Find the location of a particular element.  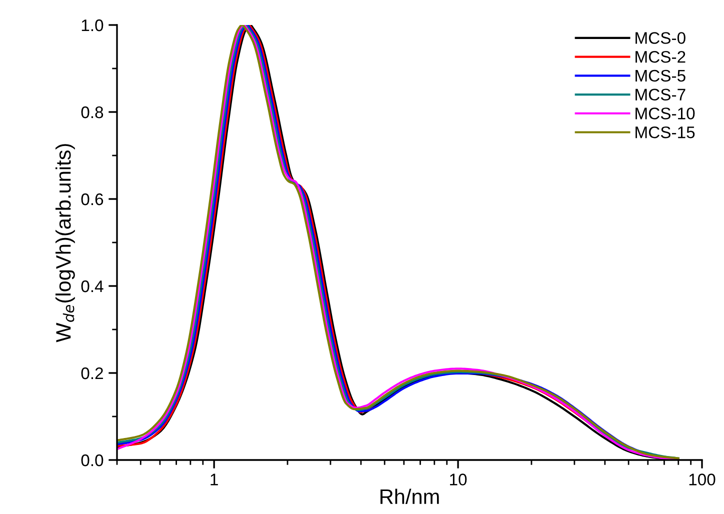

legend-label: MCS-15 is located at coordinates (665, 132).